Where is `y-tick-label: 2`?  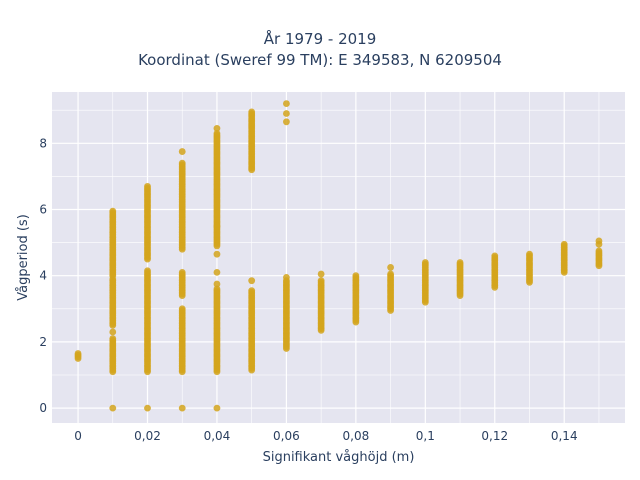 y-tick-label: 2 is located at coordinates (43, 342).